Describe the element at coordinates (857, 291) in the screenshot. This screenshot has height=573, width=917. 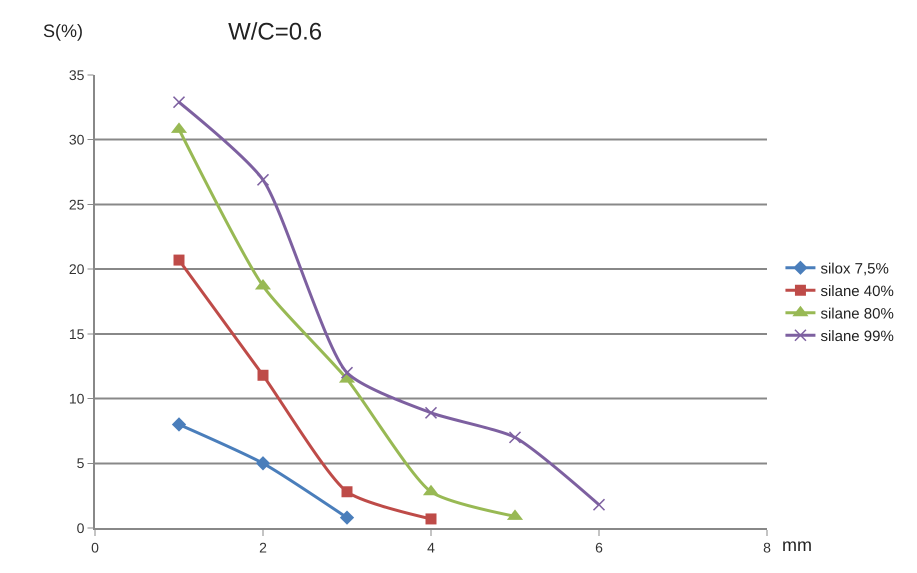
I see `legend-label: silane 40%` at that location.